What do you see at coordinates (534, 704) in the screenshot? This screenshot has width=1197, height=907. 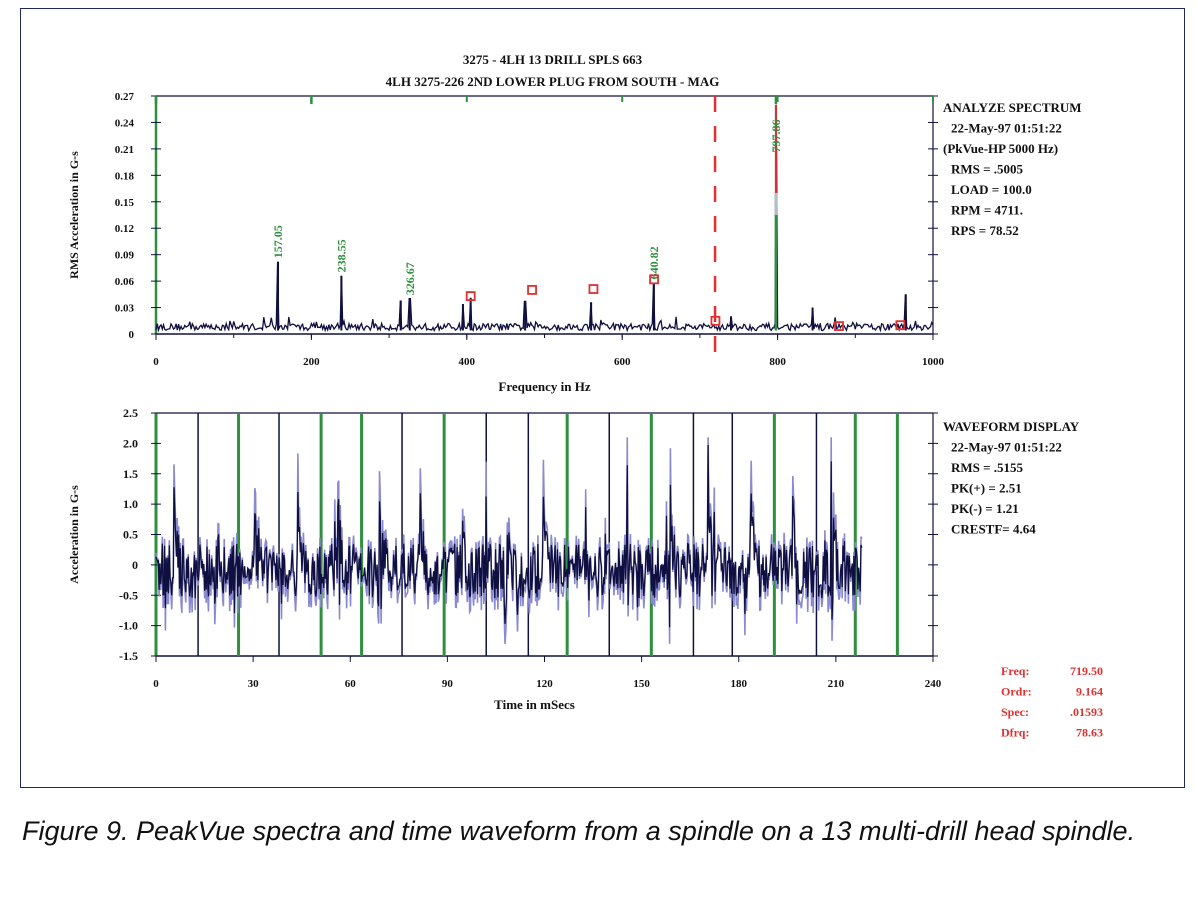 I see `waveform-x-label: Time in mSecs` at bounding box center [534, 704].